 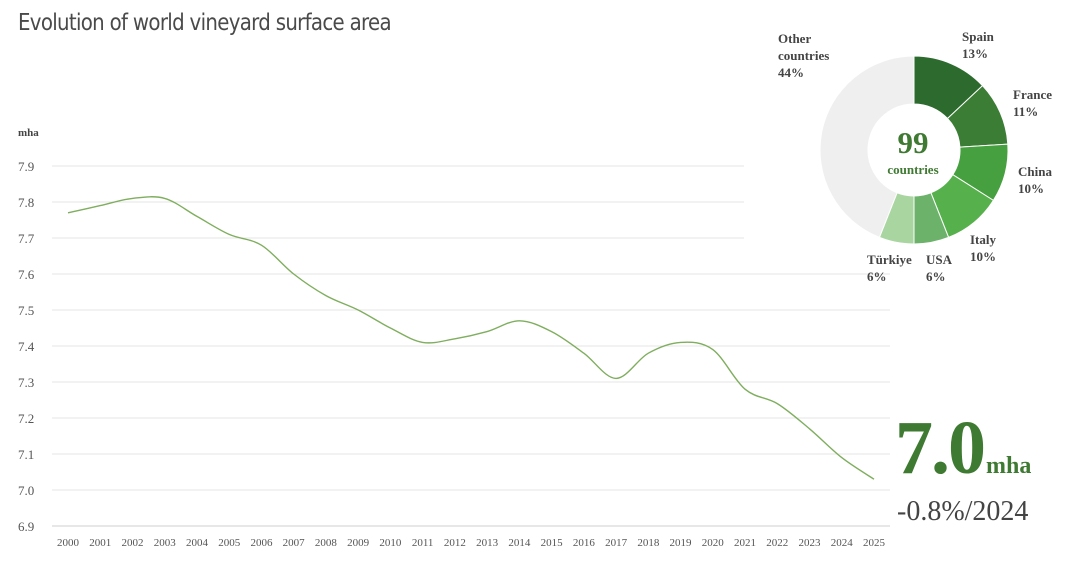 I want to click on x-tick-label: 2021, so click(x=745, y=543).